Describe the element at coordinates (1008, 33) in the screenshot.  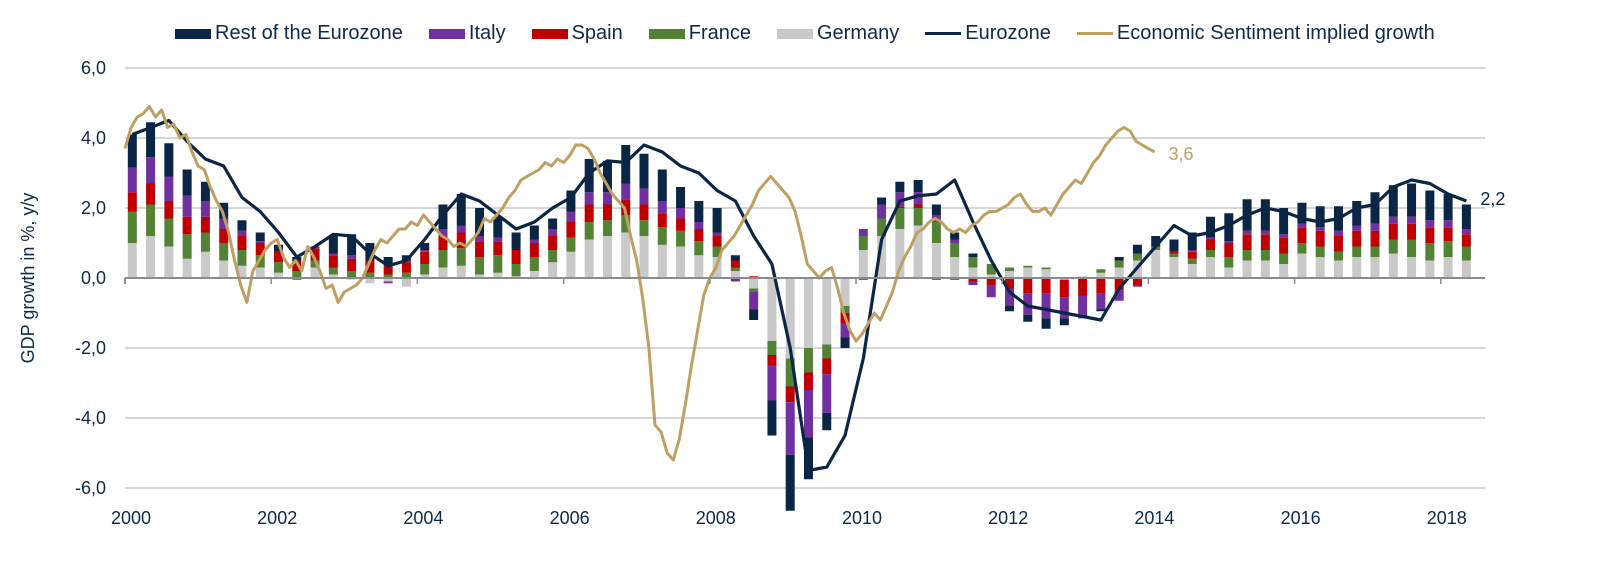
I see `legend-label: Eurozone` at that location.